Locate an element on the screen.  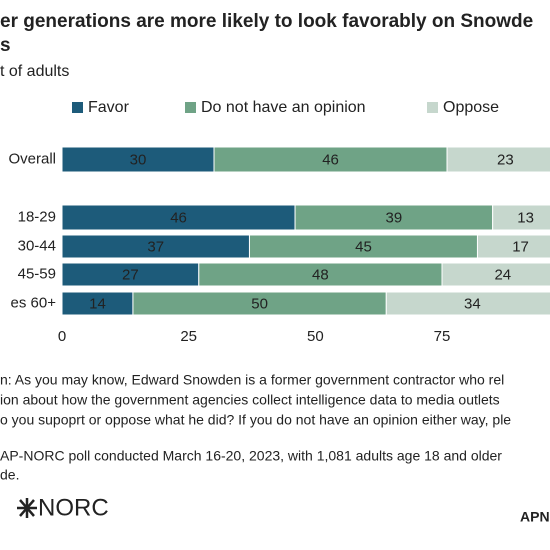
chart-title: s is located at coordinates (5, 45).